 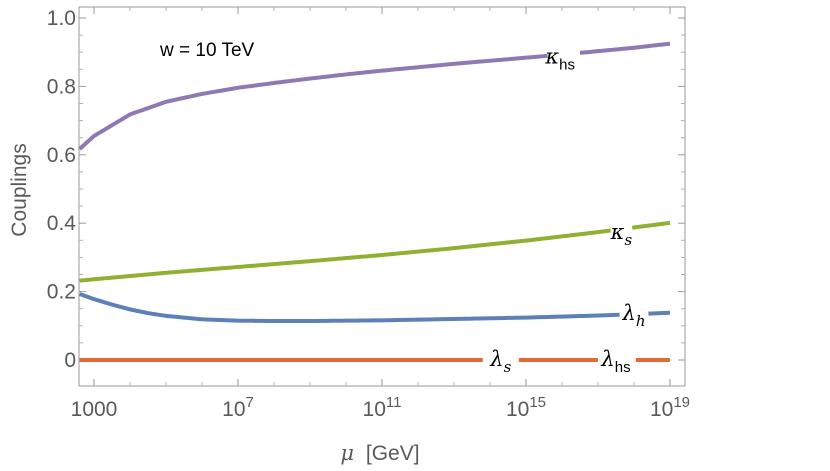 I want to click on y-tick-label: 0.4, so click(x=62, y=223).